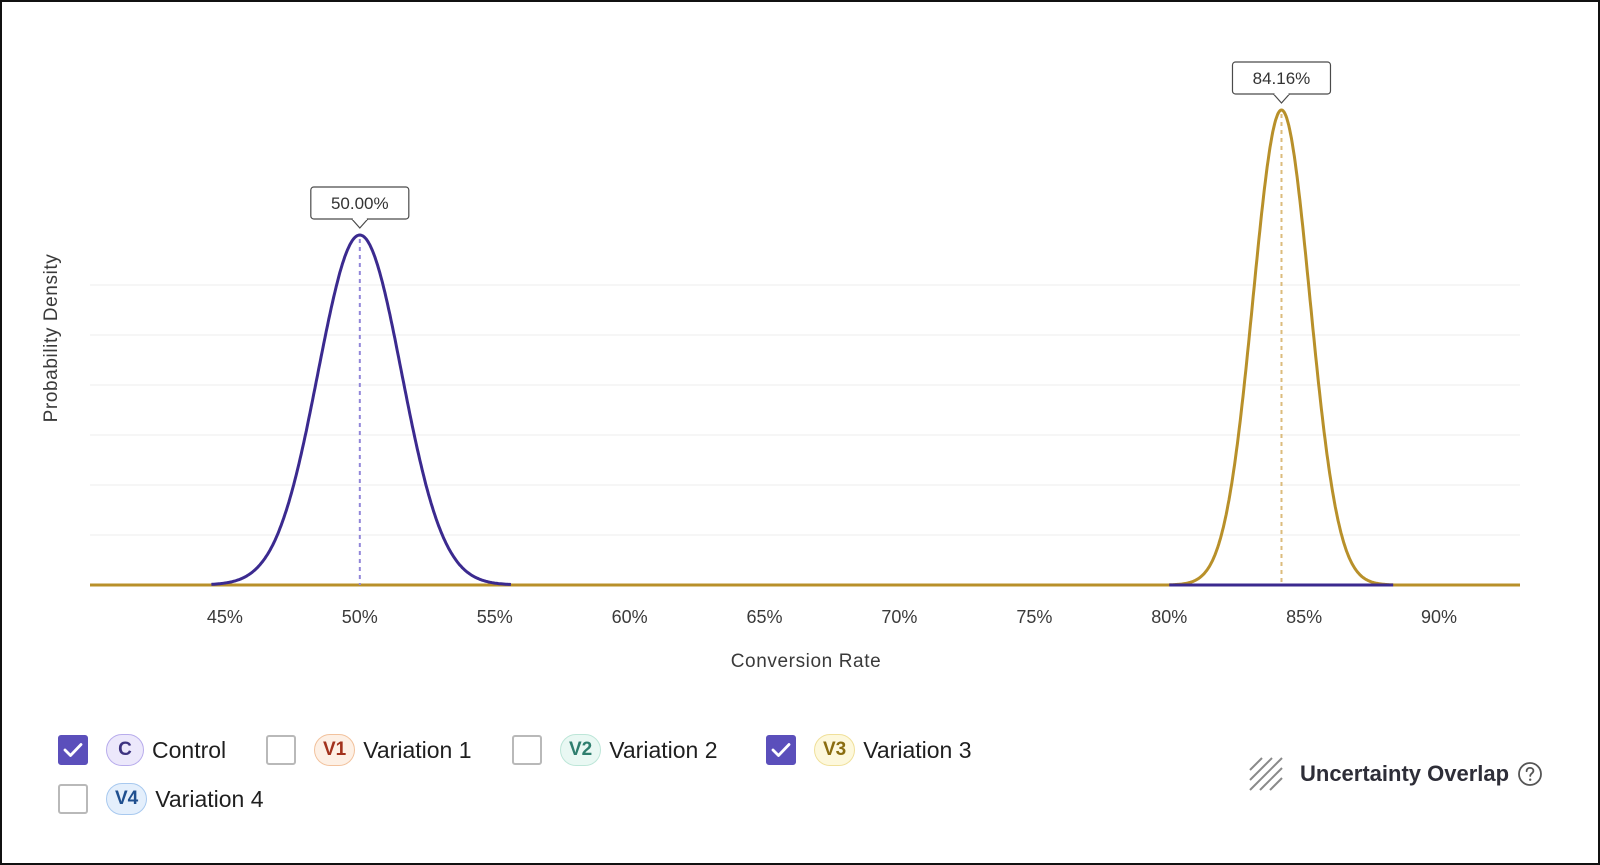  What do you see at coordinates (765, 617) in the screenshot?
I see `x-tick-label: 65%` at bounding box center [765, 617].